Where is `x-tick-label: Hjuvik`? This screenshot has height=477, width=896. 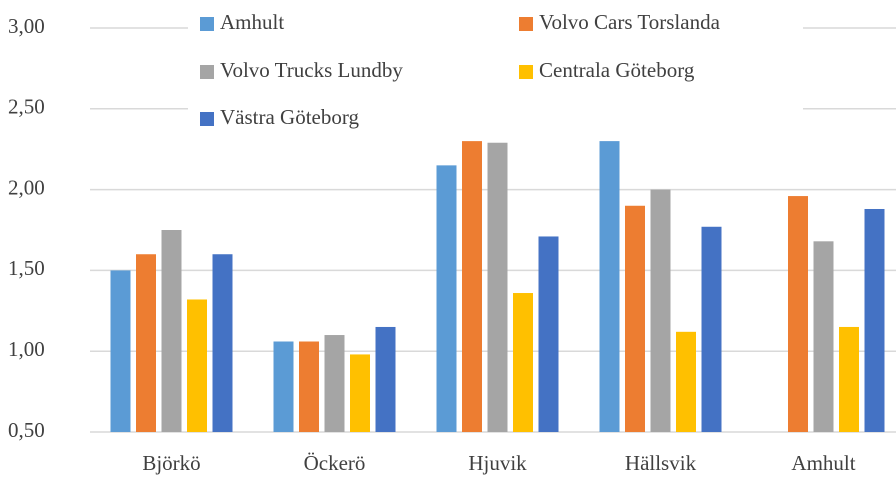
x-tick-label: Hjuvik is located at coordinates (497, 463).